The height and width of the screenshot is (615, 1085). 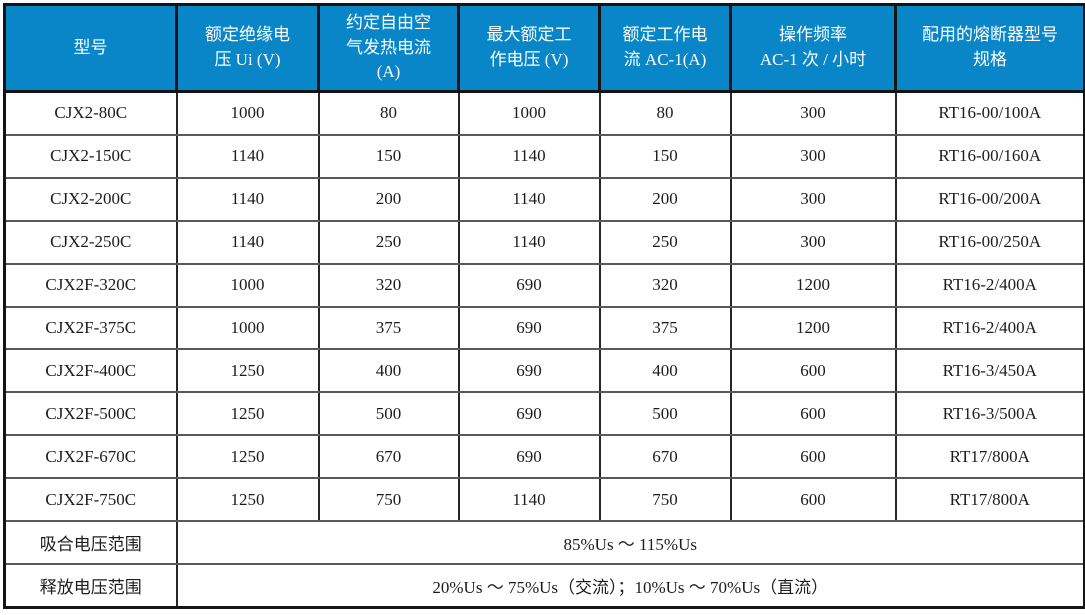 I want to click on cell-fuse: RT16-00/200A, so click(x=989, y=199).